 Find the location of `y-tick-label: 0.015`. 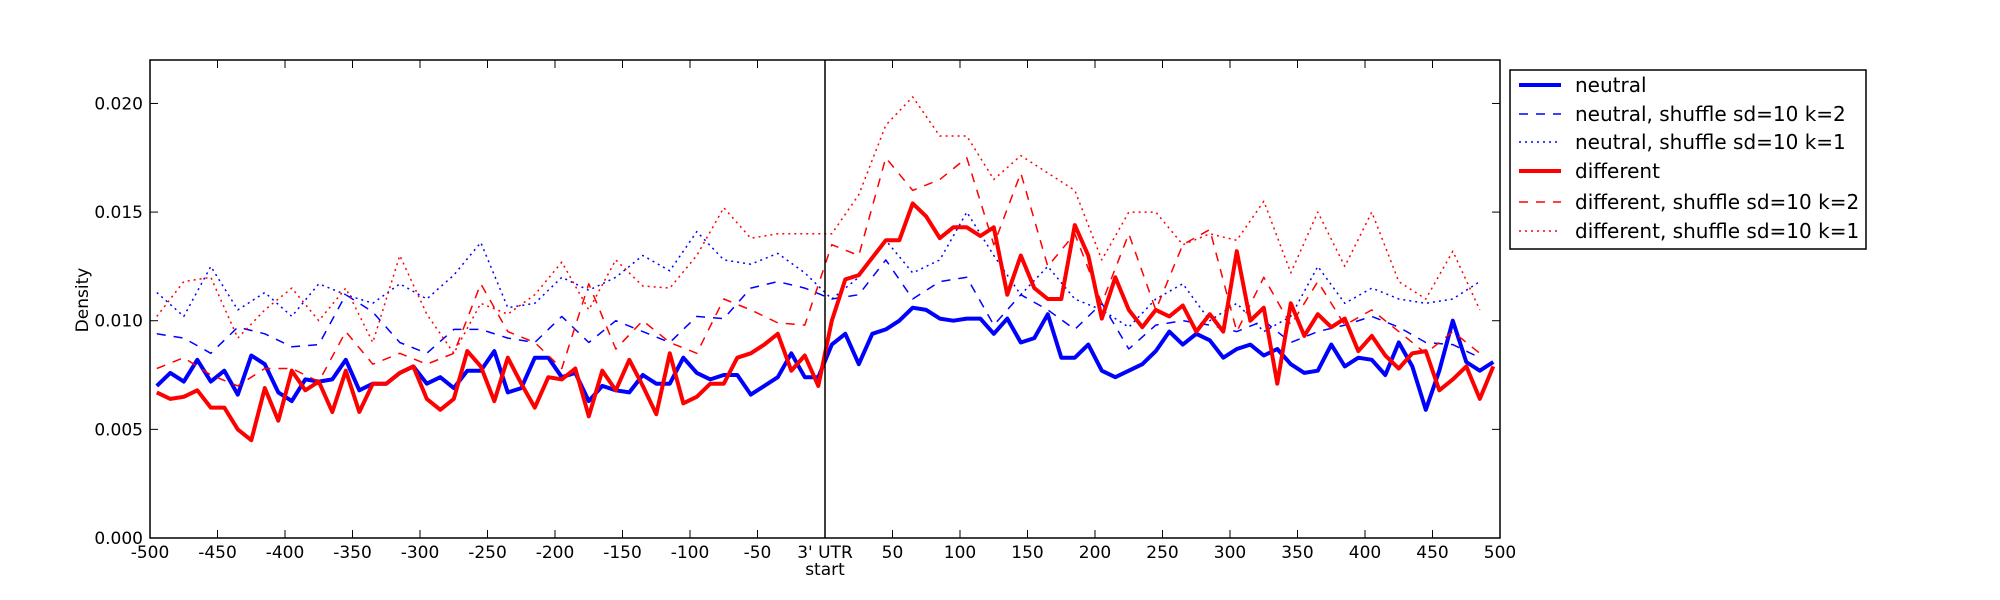

y-tick-label: 0.015 is located at coordinates (118, 213).